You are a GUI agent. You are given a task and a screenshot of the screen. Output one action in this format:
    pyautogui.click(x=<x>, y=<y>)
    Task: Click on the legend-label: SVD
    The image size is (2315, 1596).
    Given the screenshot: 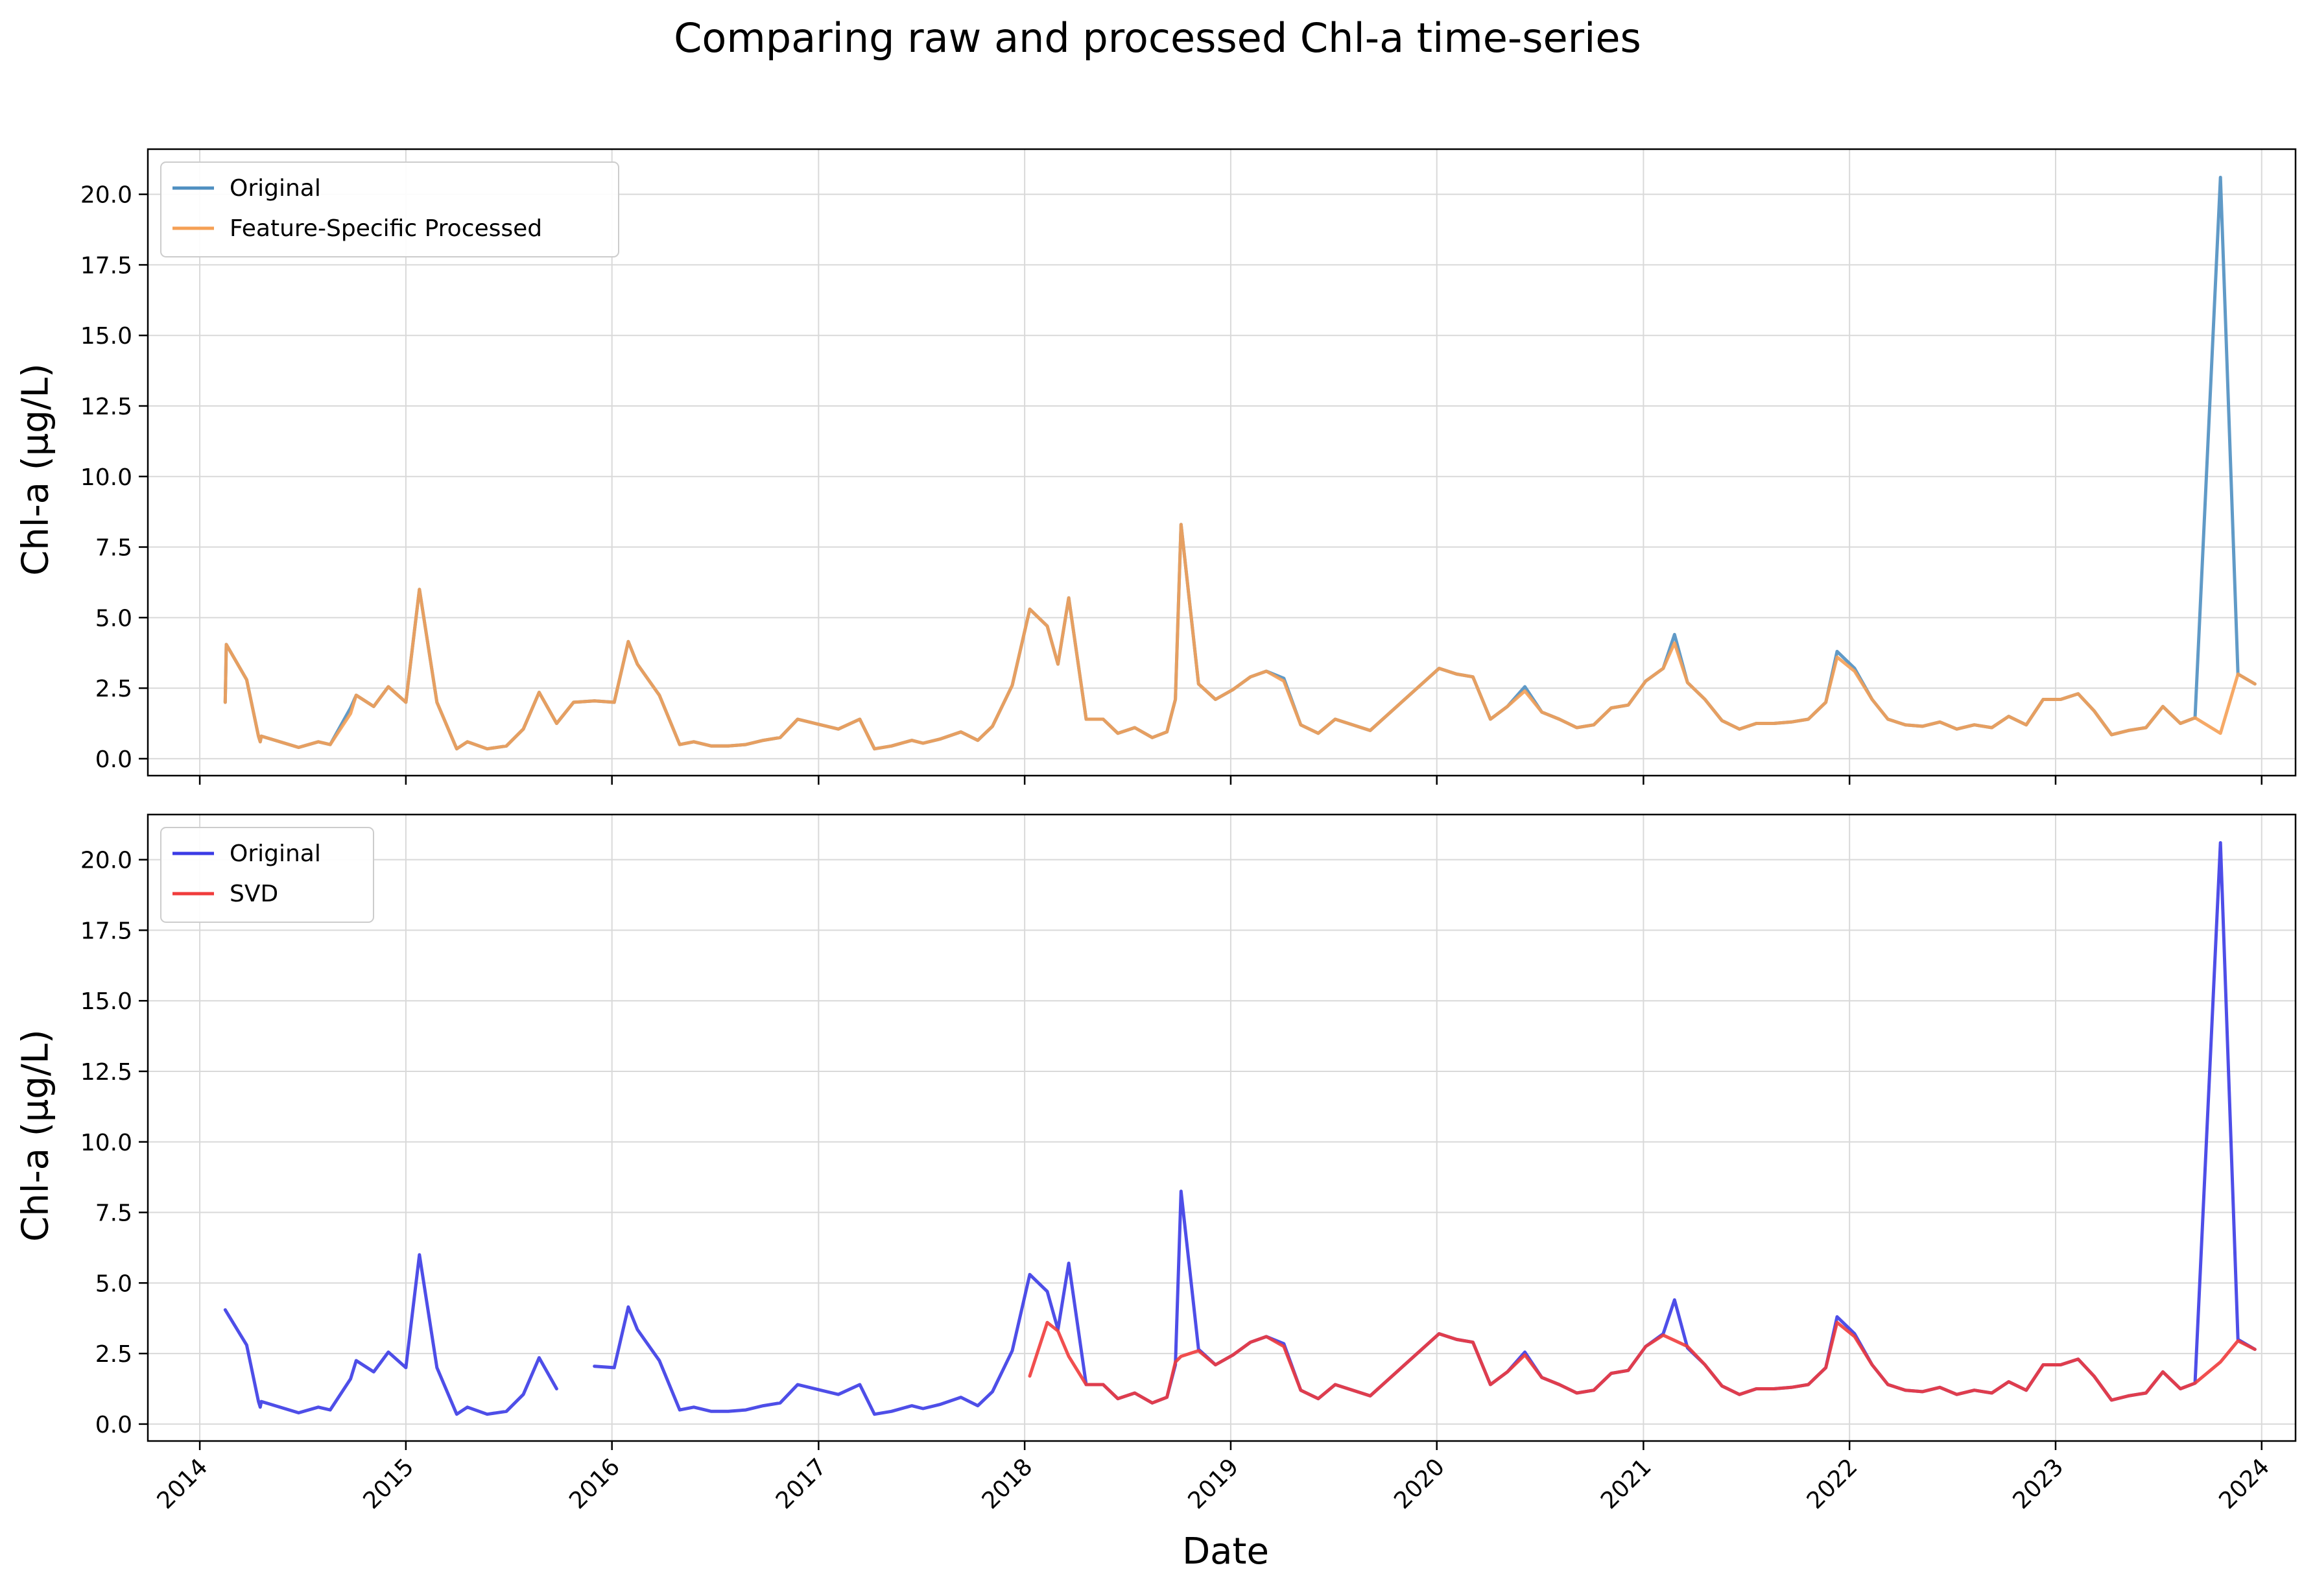 What is the action you would take?
    pyautogui.click(x=254, y=894)
    